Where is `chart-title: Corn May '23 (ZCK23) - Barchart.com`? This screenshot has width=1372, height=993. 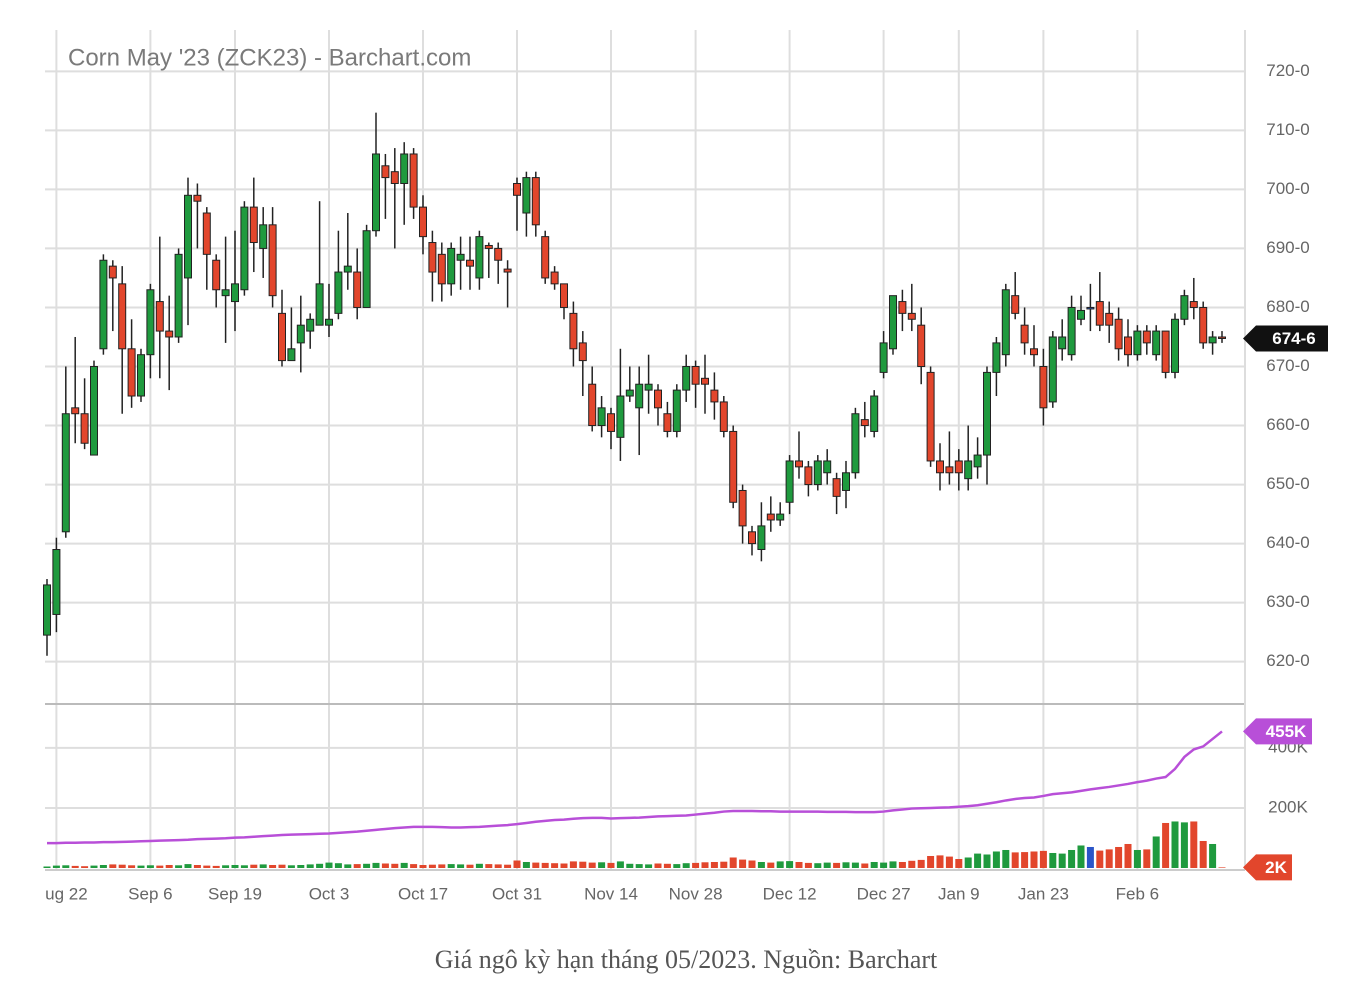
chart-title: Corn May '23 (ZCK23) - Barchart.com is located at coordinates (269, 57).